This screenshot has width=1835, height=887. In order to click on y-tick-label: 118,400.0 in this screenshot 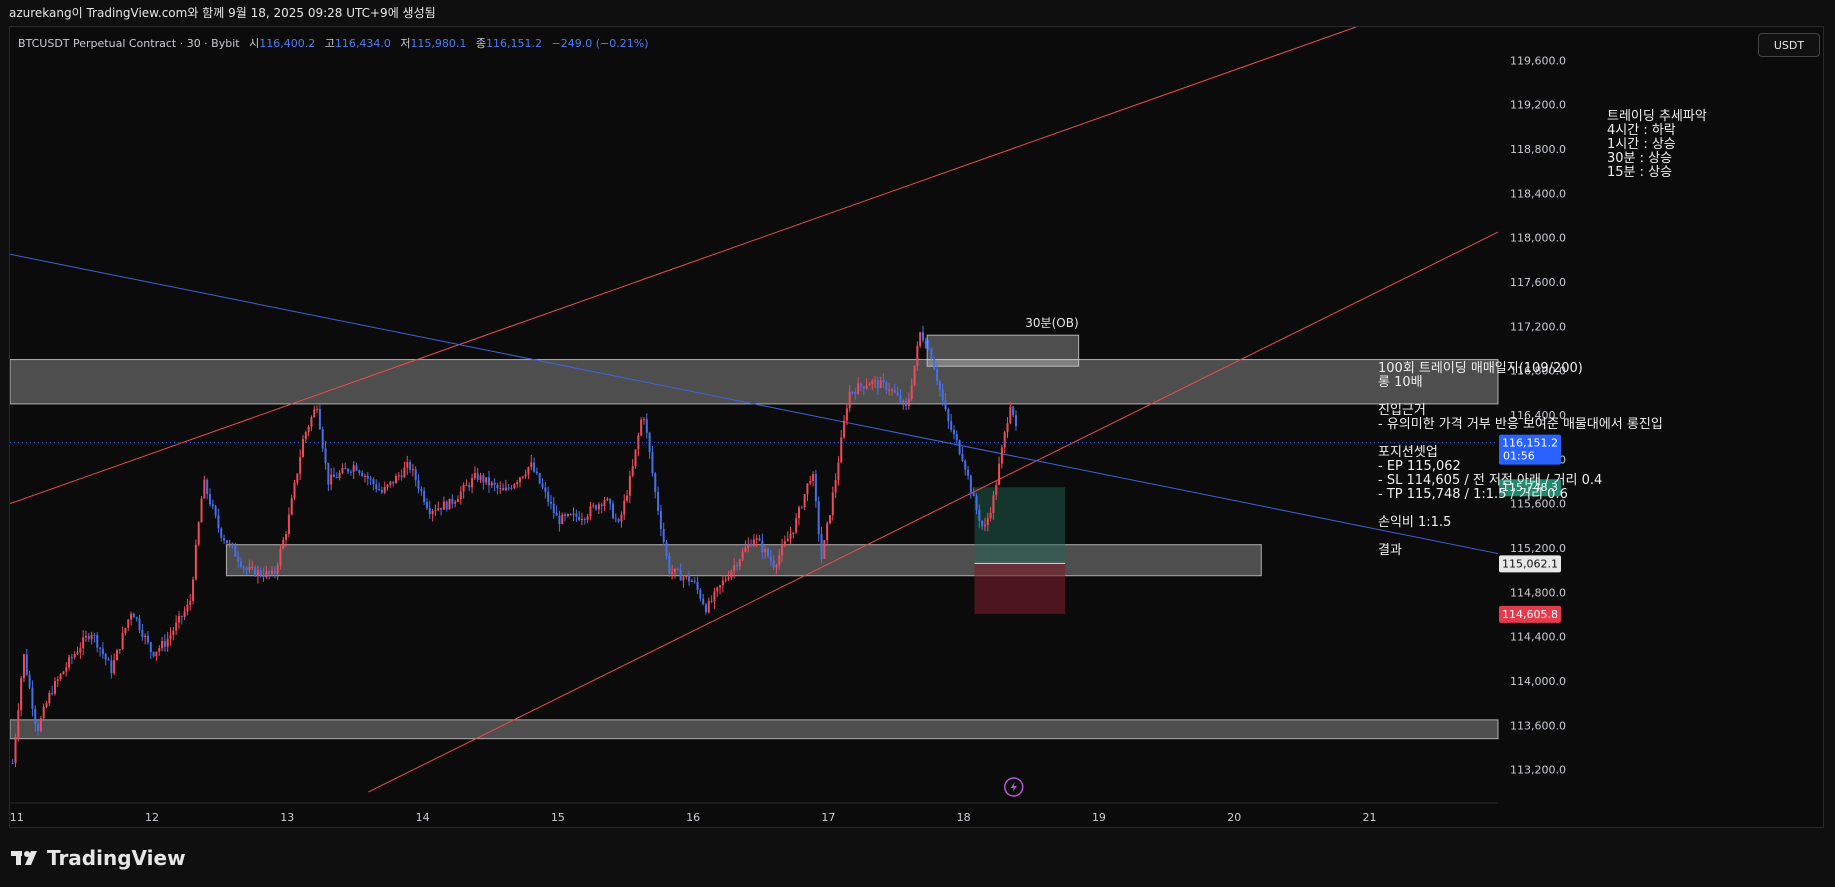, I will do `click(1538, 193)`.